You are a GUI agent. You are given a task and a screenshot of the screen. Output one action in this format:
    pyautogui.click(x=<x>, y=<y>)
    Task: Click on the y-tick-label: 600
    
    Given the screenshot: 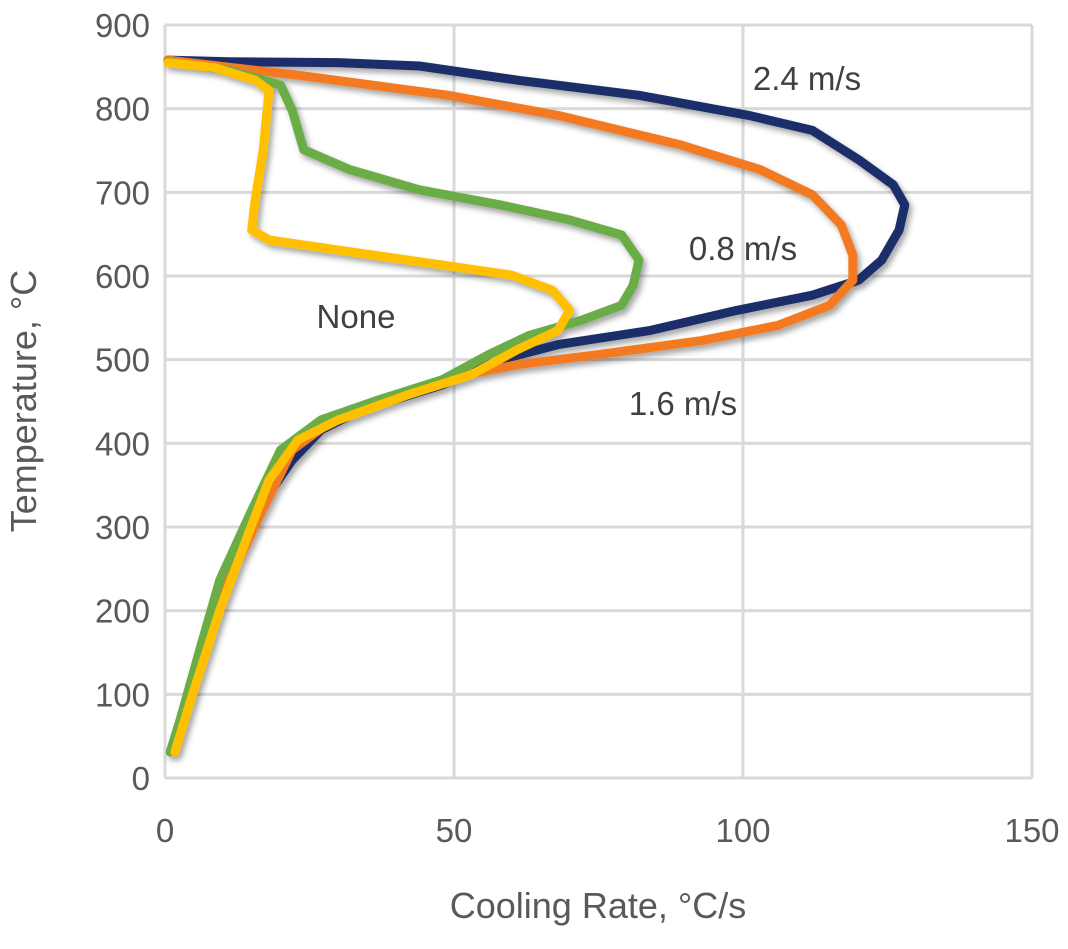 What is the action you would take?
    pyautogui.click(x=122, y=276)
    